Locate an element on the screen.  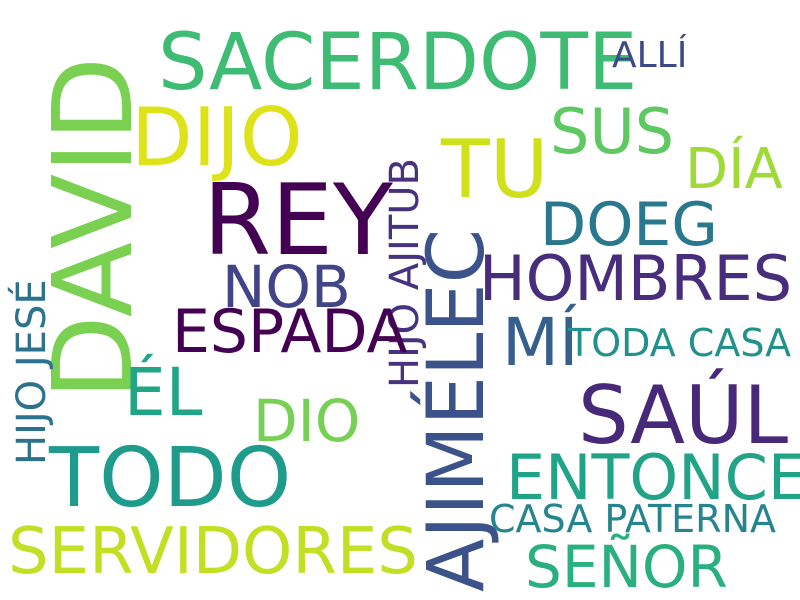
word-espada: ESPADA is located at coordinates (290, 332).